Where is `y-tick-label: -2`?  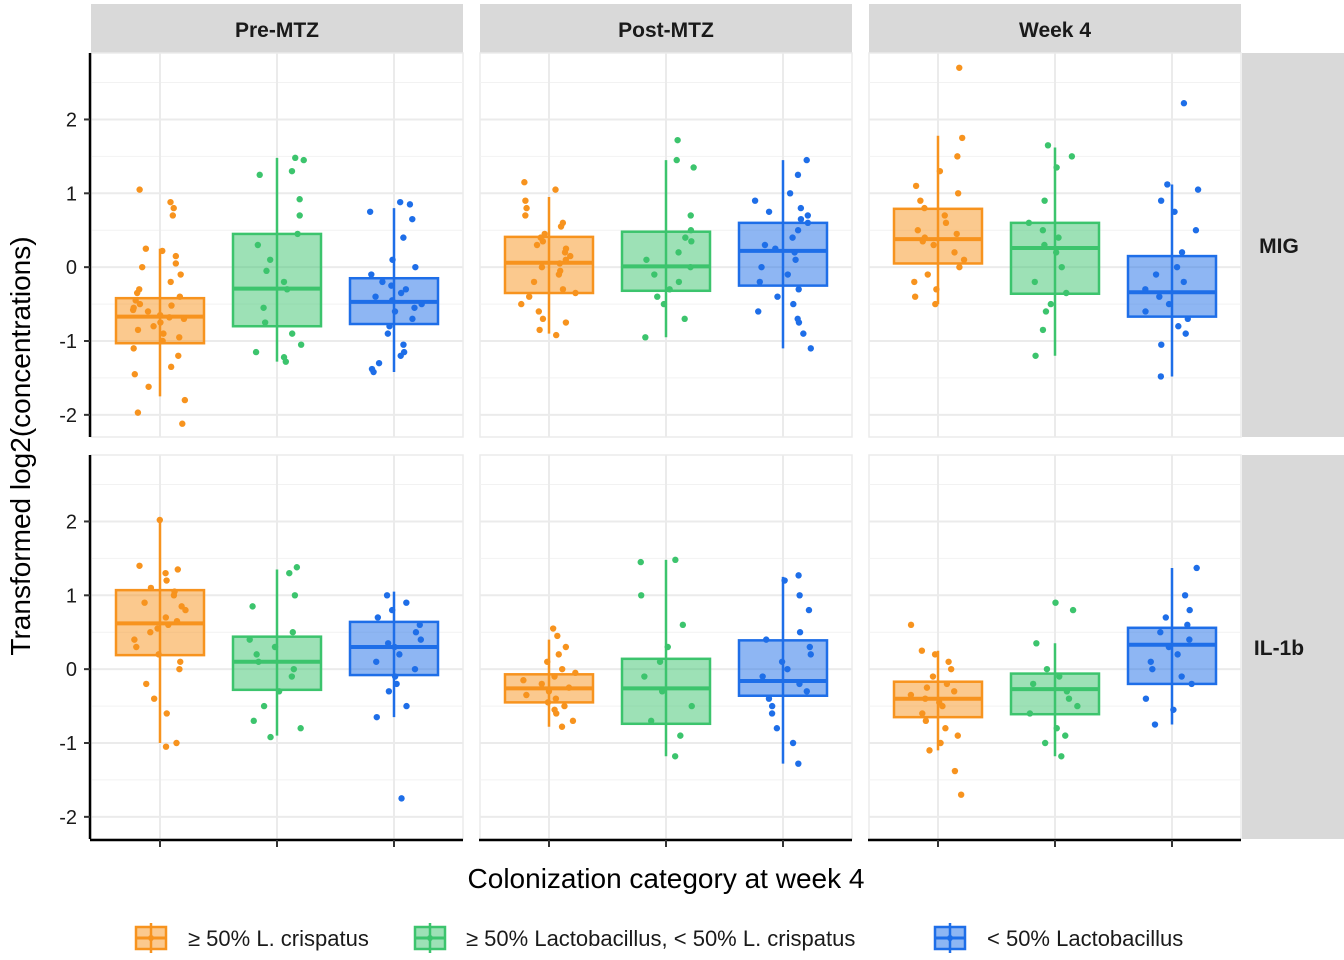 y-tick-label: -2 is located at coordinates (68, 818).